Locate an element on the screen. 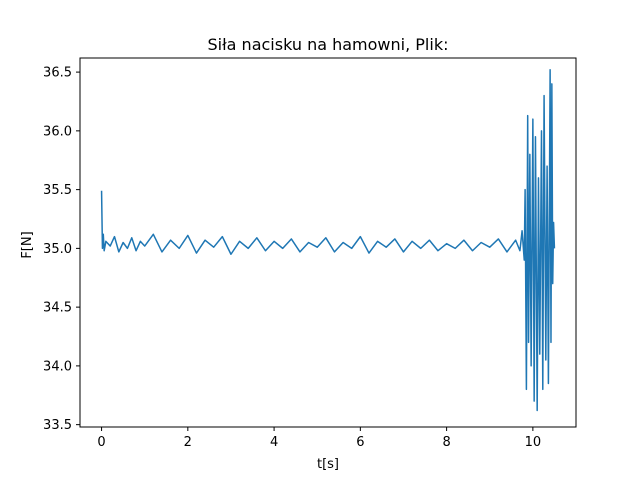 The height and width of the screenshot is (480, 640). y-axis-ticks: 33.5 34.0 34.5 35.0 35.5 36.0 36.5 is located at coordinates (61, 249).